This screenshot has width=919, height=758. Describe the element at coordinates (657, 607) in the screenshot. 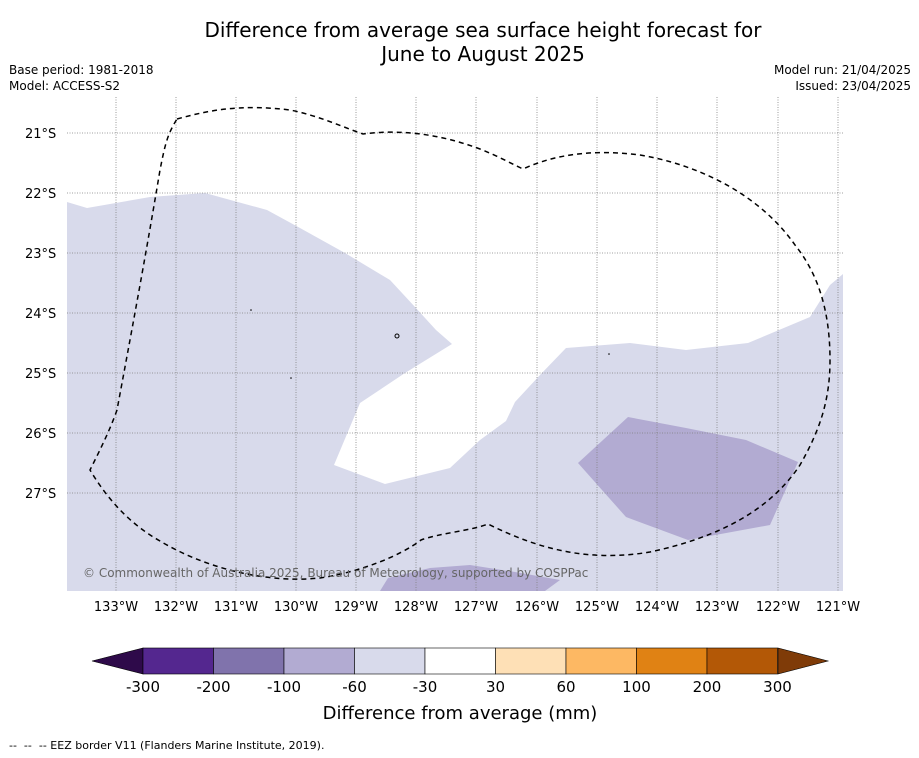

I see `lon-label: 124°W` at that location.